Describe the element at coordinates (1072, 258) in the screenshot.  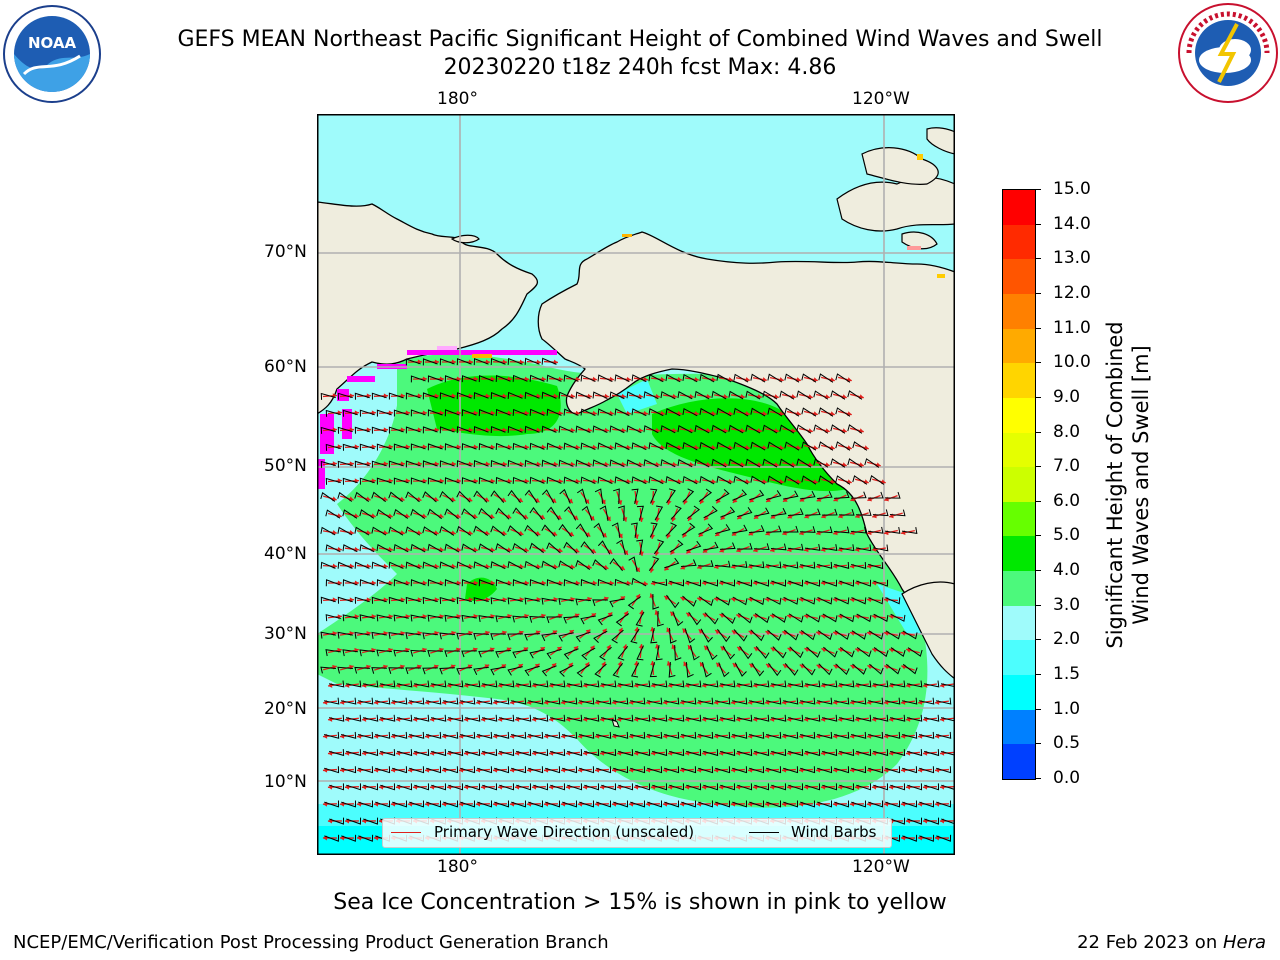
I see `colorbar-tick-label: 13.0` at that location.